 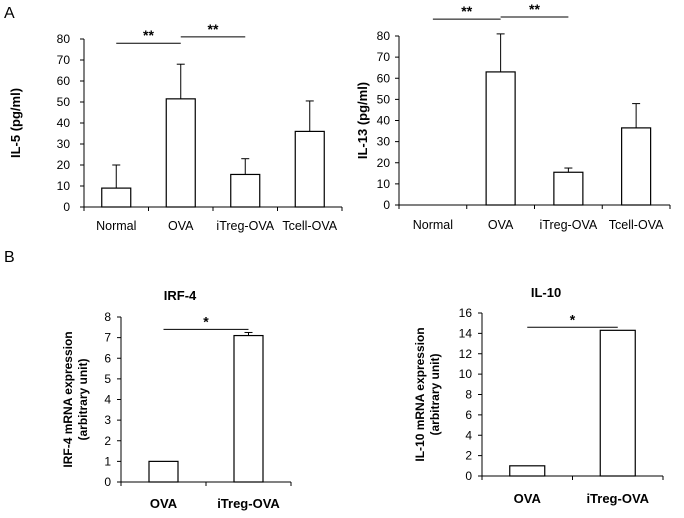 I want to click on y-tick-label: 5, so click(x=107, y=379).